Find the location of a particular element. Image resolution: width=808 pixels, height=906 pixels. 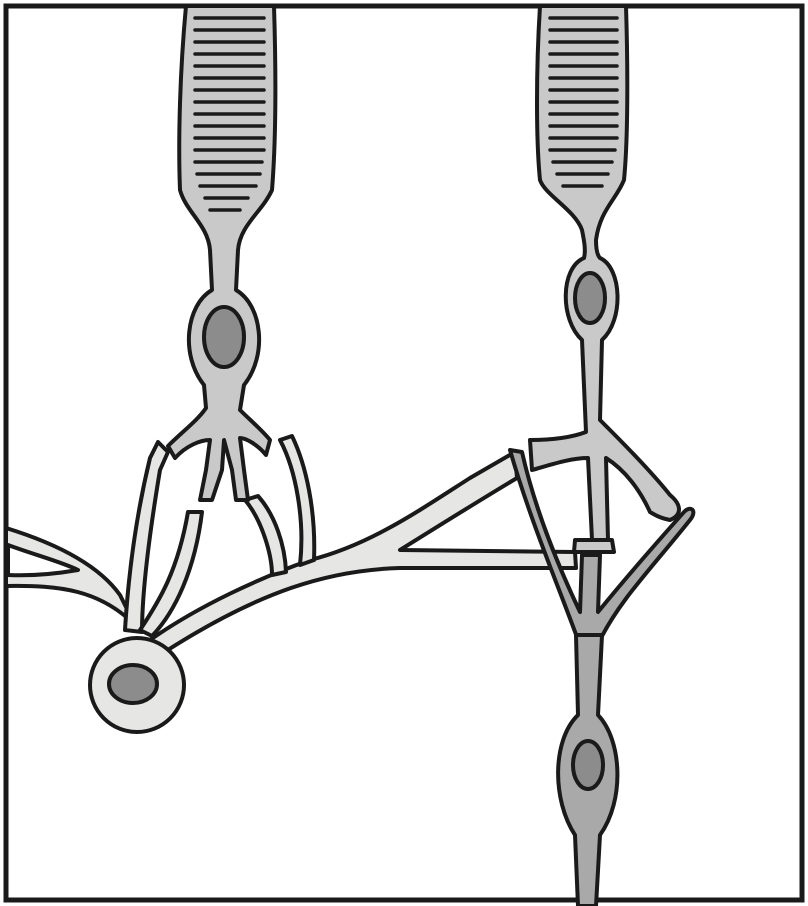

photoreceptor-left is located at coordinates (222, 253).